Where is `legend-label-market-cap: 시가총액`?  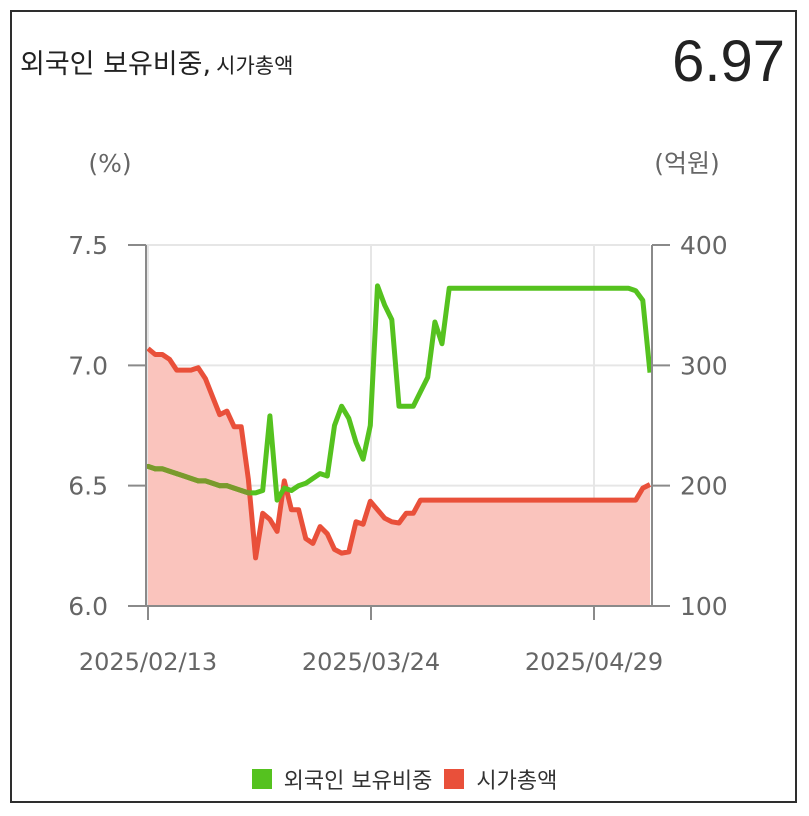 legend-label-market-cap: 시가총액 is located at coordinates (517, 781).